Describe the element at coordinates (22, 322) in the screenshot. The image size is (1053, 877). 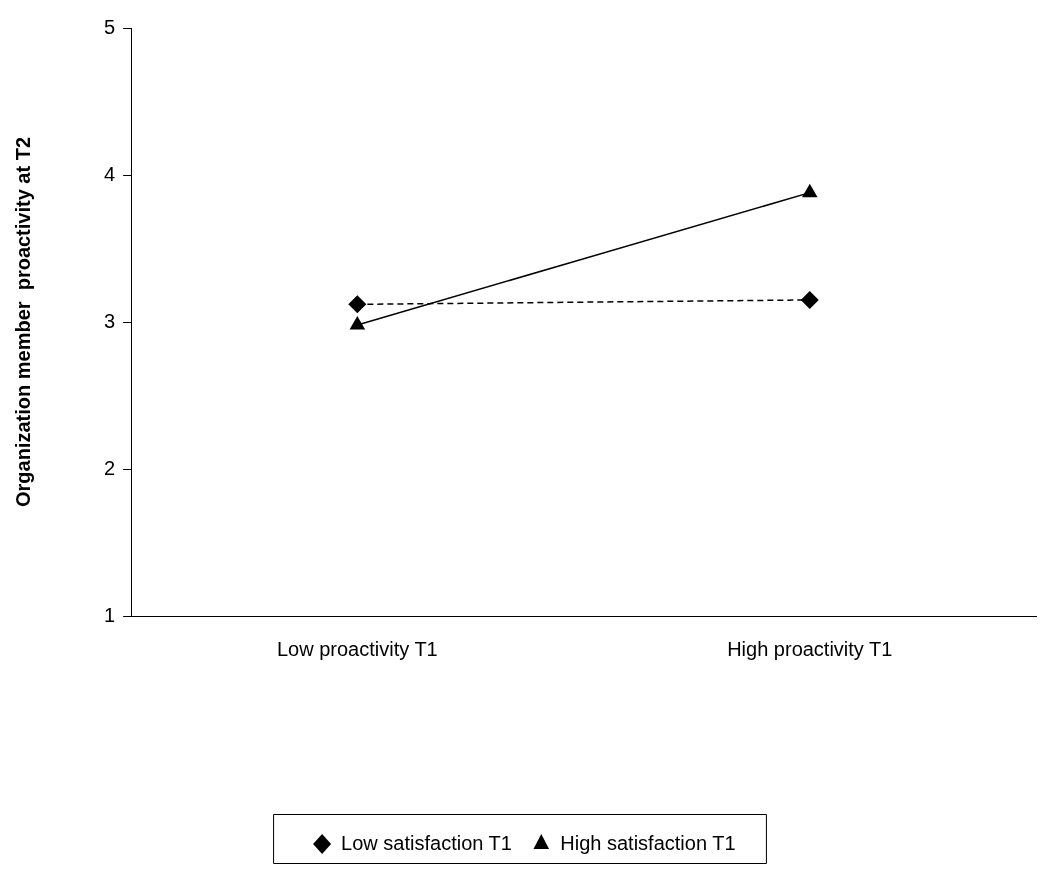
I see `y-axis-title: Organization member proactivity at T2` at that location.